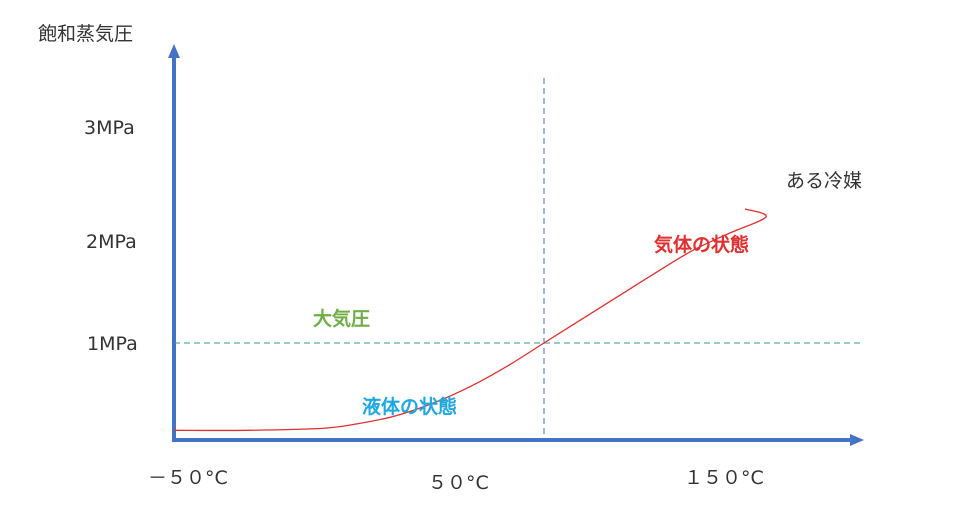  Describe the element at coordinates (724, 478) in the screenshot. I see `x-tick-label: １５０°C` at that location.